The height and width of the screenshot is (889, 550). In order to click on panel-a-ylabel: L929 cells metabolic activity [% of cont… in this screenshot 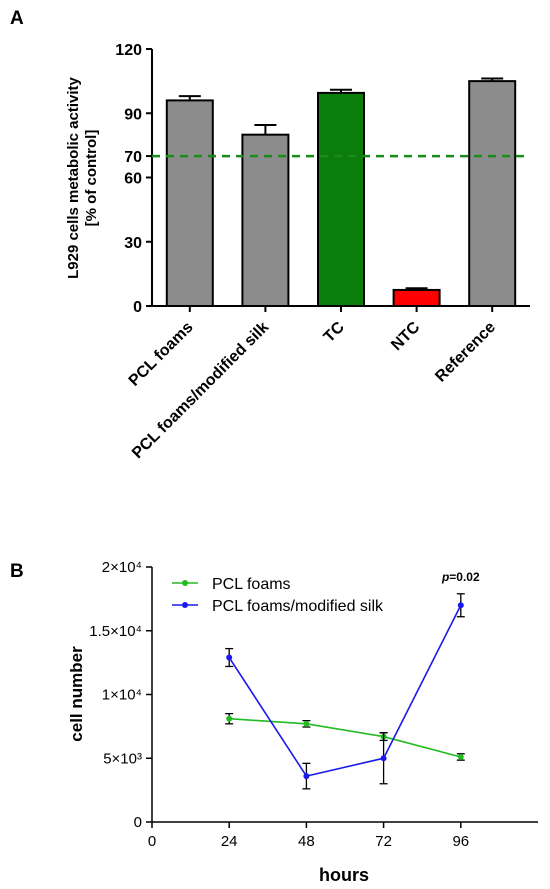, I will do `click(82, 177)`.